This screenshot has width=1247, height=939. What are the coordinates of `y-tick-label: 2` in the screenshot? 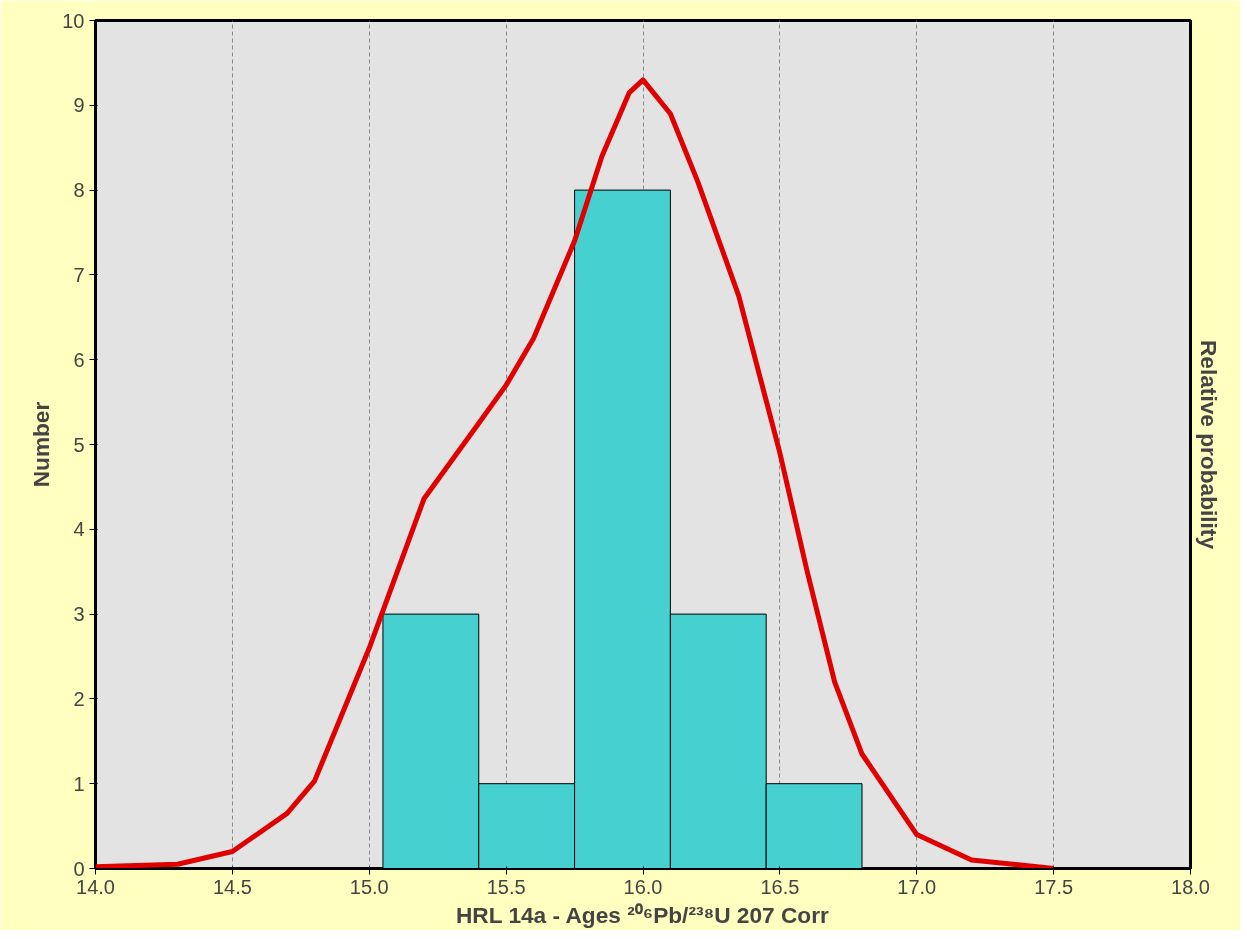 It's located at (79, 698).